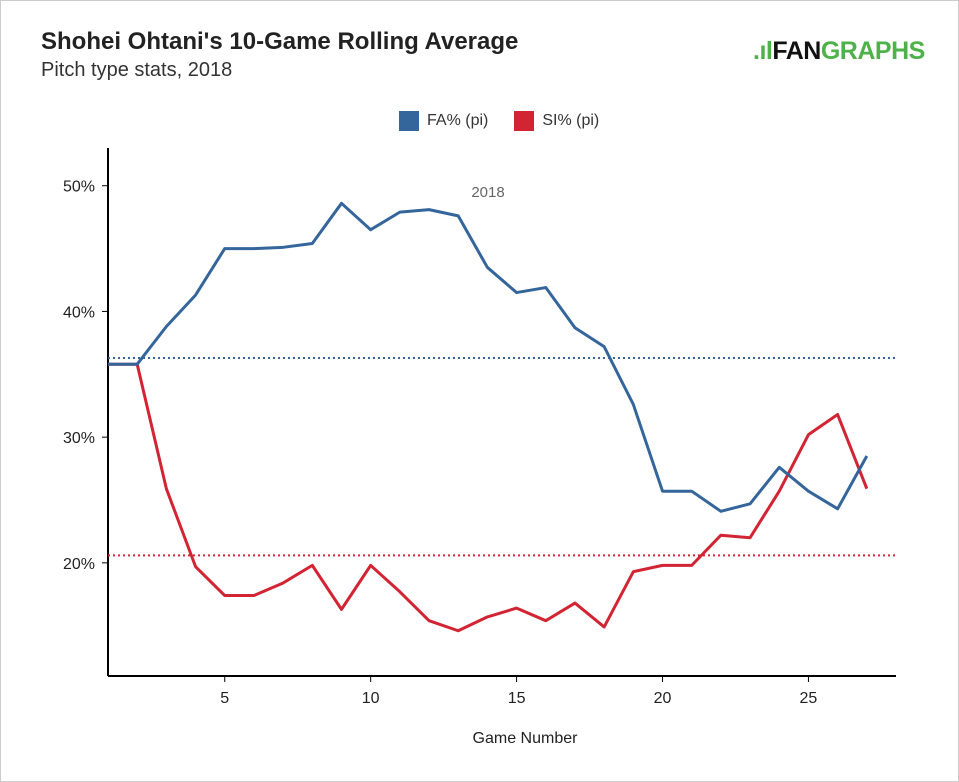 The height and width of the screenshot is (782, 959). What do you see at coordinates (409, 121) in the screenshot?
I see `legend-swatch-fa` at bounding box center [409, 121].